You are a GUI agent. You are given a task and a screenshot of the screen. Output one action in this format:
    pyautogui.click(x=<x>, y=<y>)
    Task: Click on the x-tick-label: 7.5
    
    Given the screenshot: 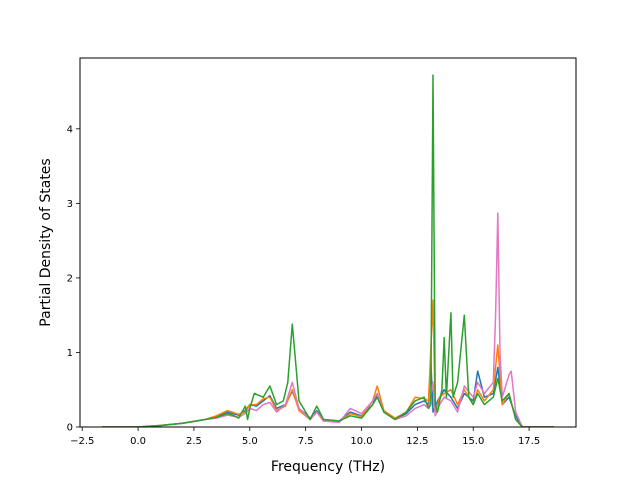 What is the action you would take?
    pyautogui.click(x=306, y=441)
    